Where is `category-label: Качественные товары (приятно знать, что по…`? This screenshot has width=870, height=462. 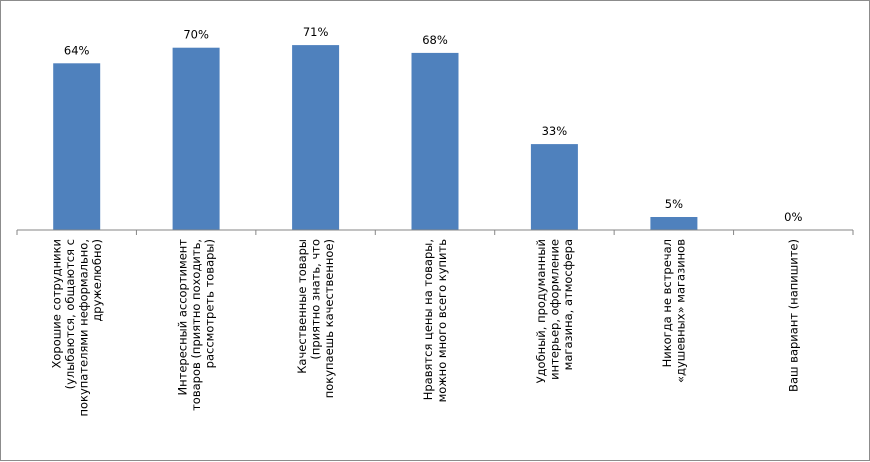
category-label: Качественные товары (приятно знать, что по… is located at coordinates (315, 318).